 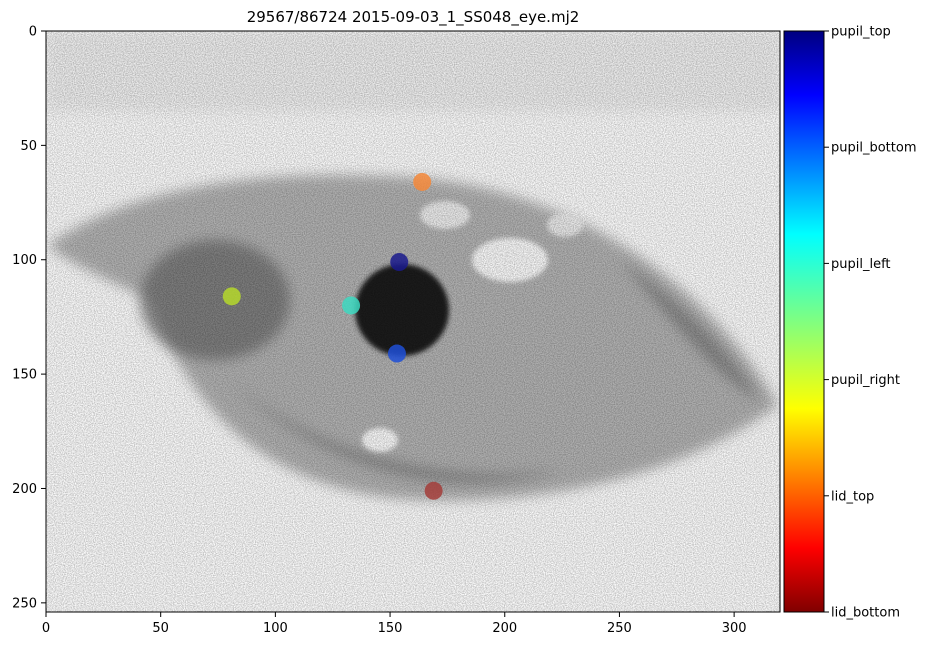 I want to click on colorbar-label-pupil-bottom: pupil_bottom, so click(x=873, y=148).